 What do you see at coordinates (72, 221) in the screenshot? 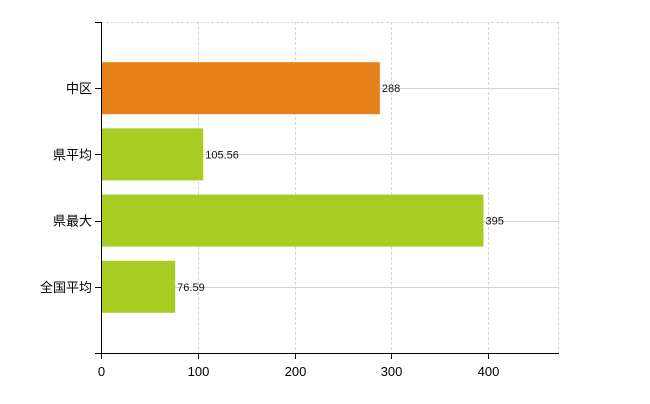
I see `category-label-2: 県最大` at bounding box center [72, 221].